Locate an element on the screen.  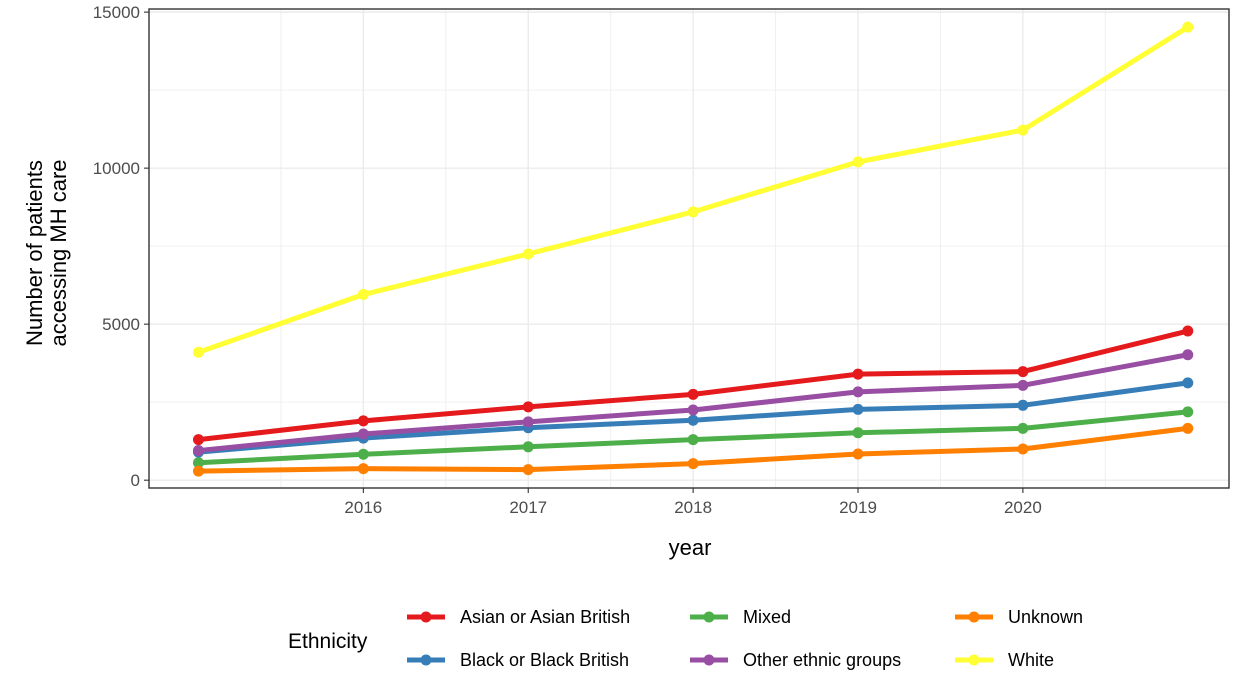
y-axis-title-line-1: Number of patients is located at coordinates (34, 253).